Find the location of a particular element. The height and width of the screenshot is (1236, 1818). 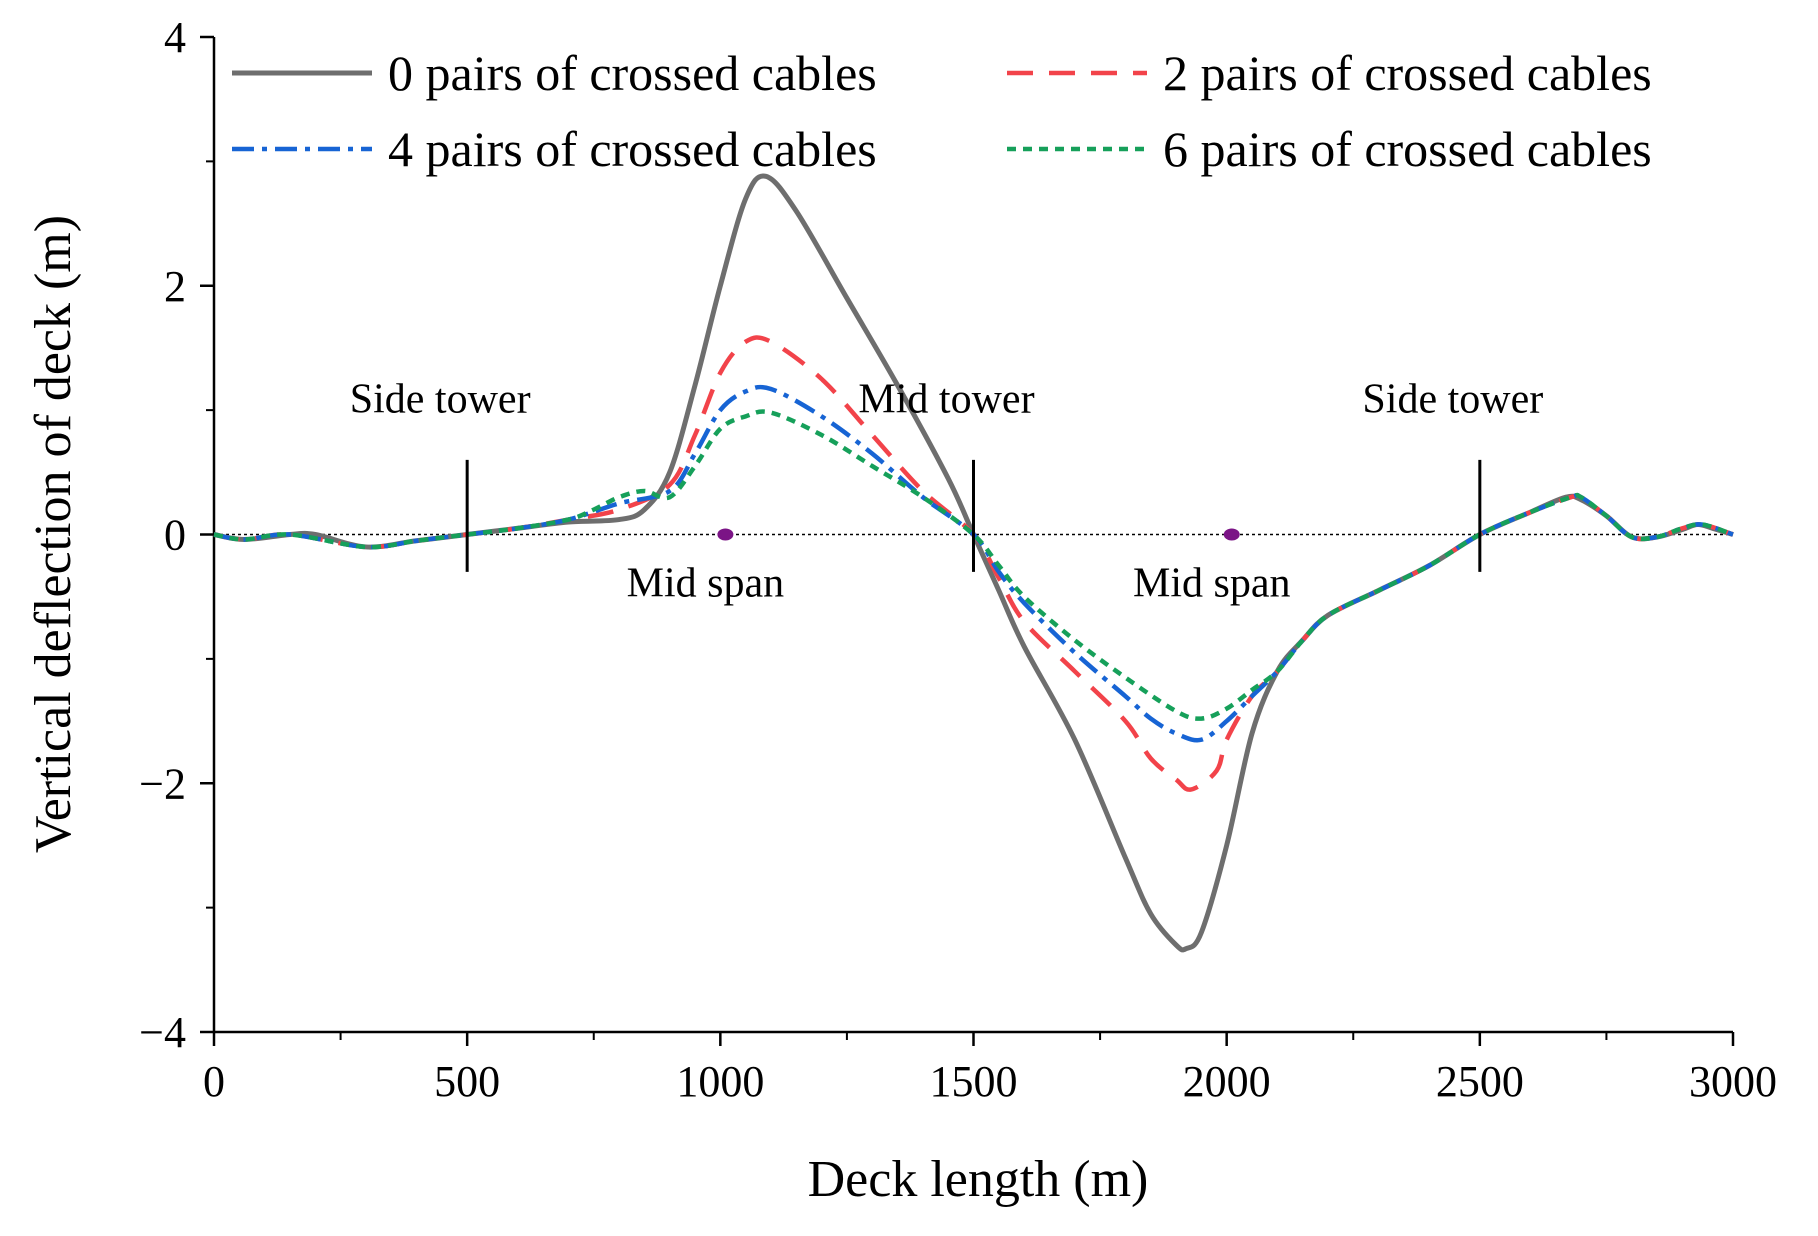

x-tick-label: 3000 is located at coordinates (1733, 1081).